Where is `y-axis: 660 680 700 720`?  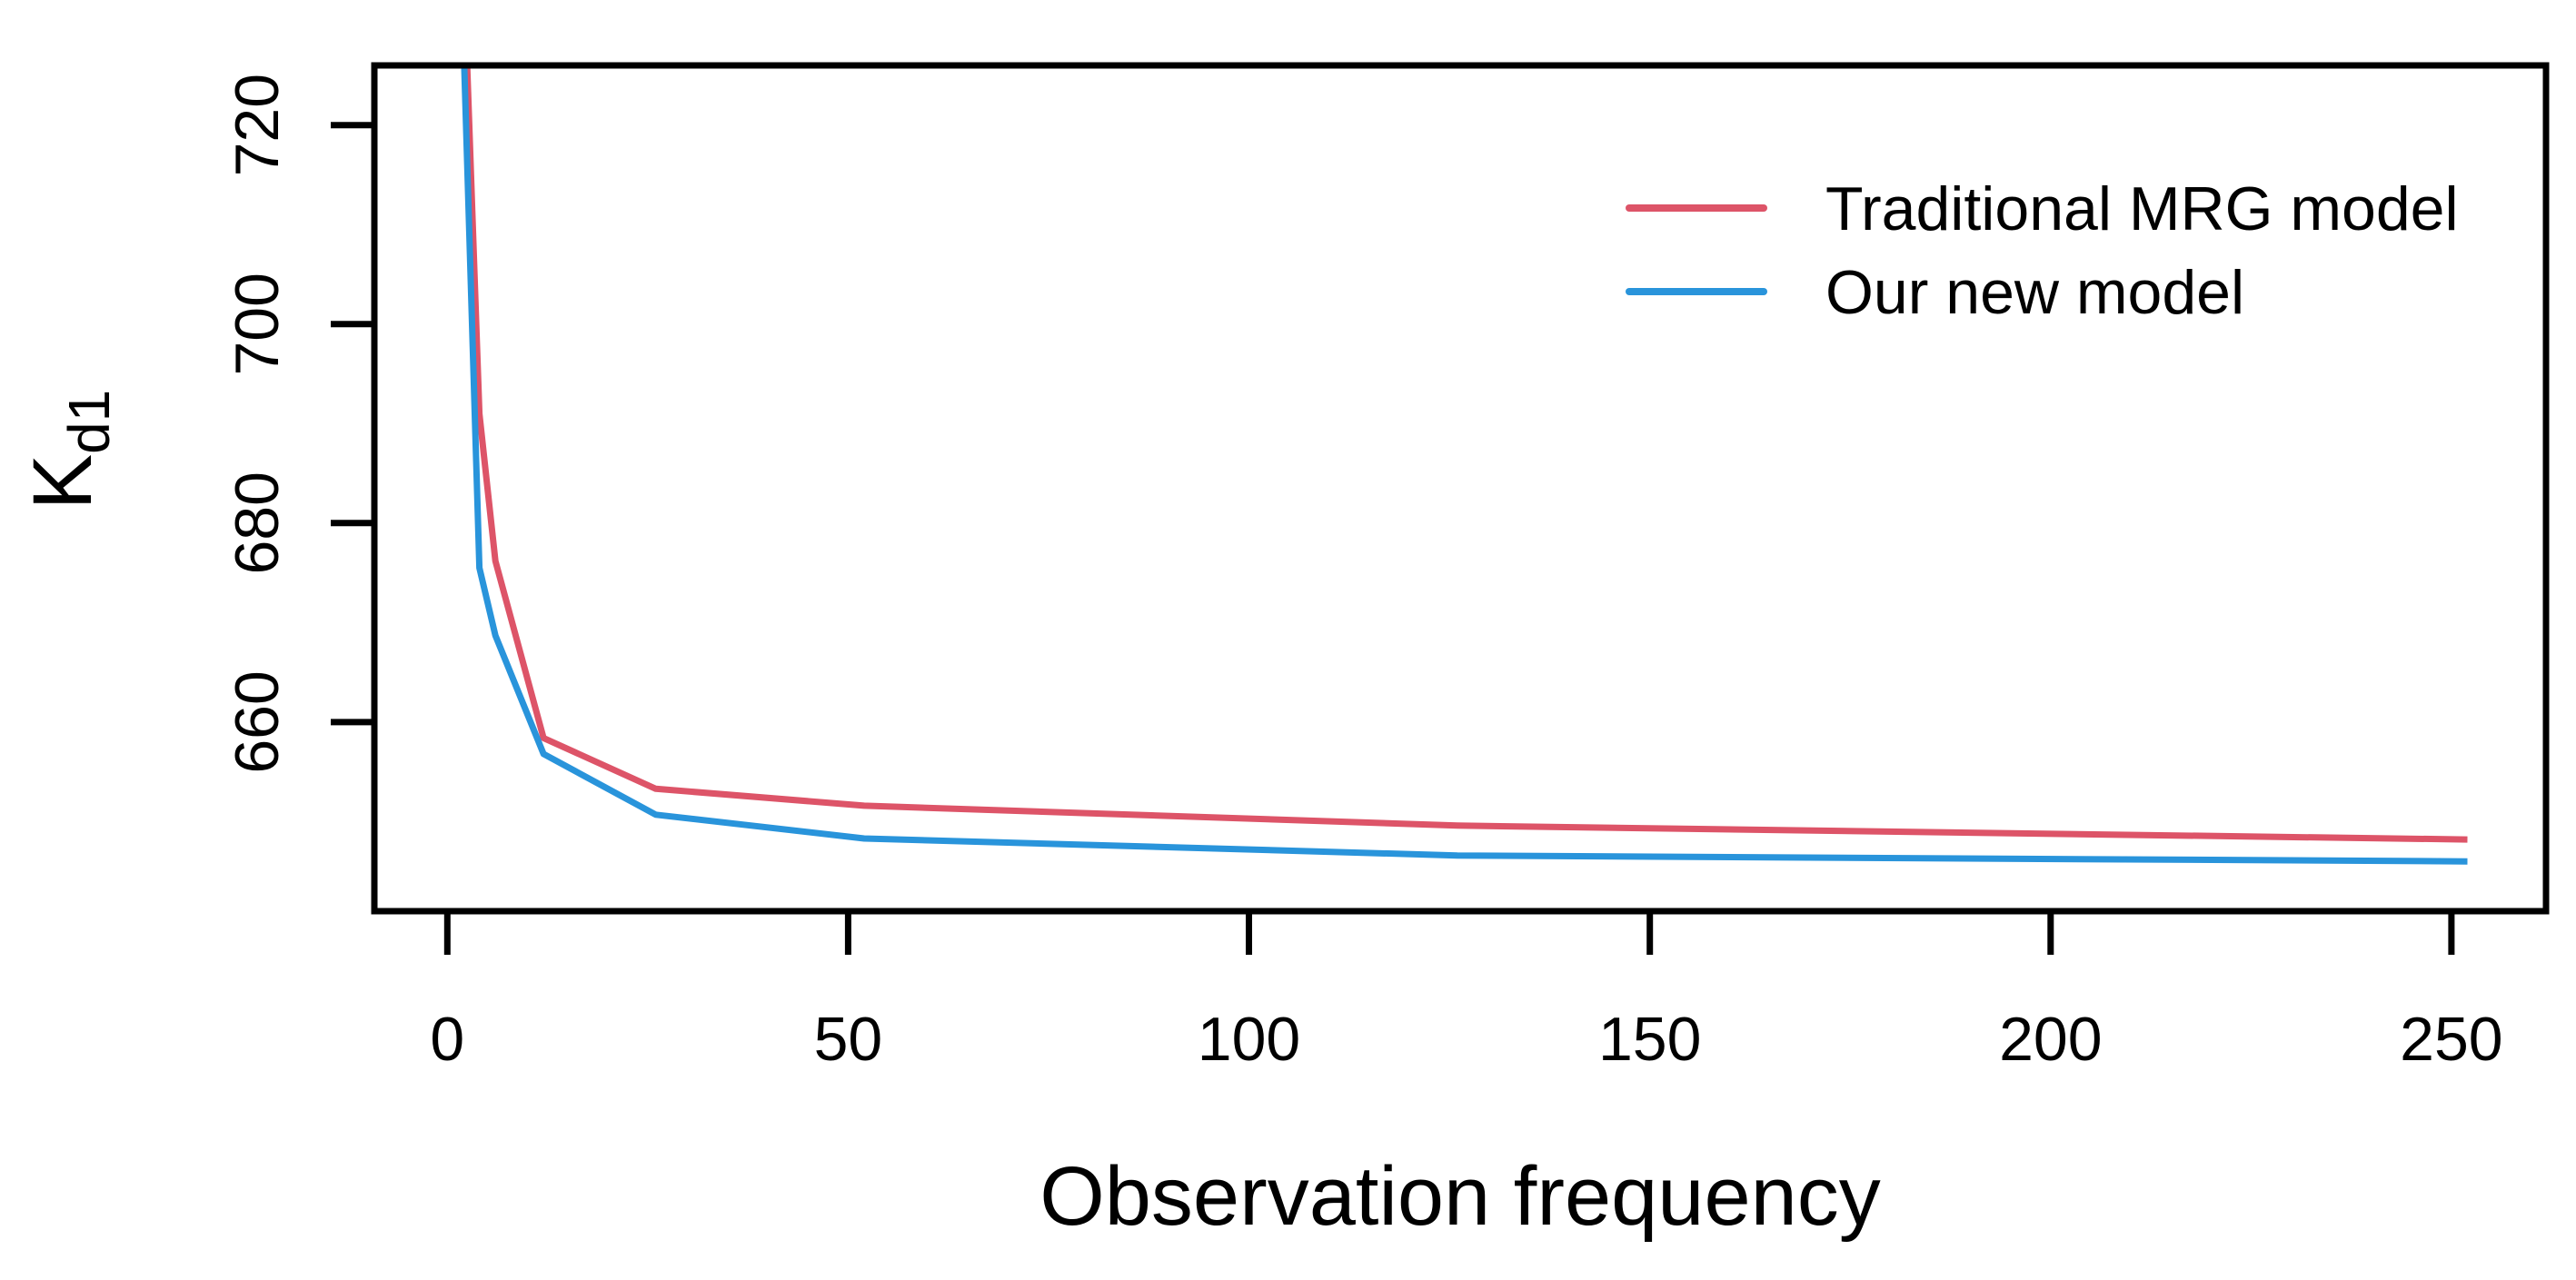 y-axis: 660 680 700 720 is located at coordinates (298, 424).